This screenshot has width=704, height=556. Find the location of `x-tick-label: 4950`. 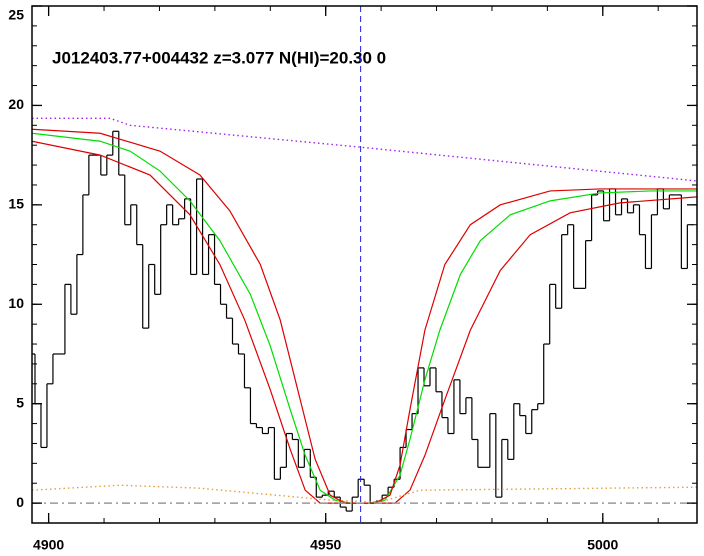

x-tick-label: 4950 is located at coordinates (325, 545).